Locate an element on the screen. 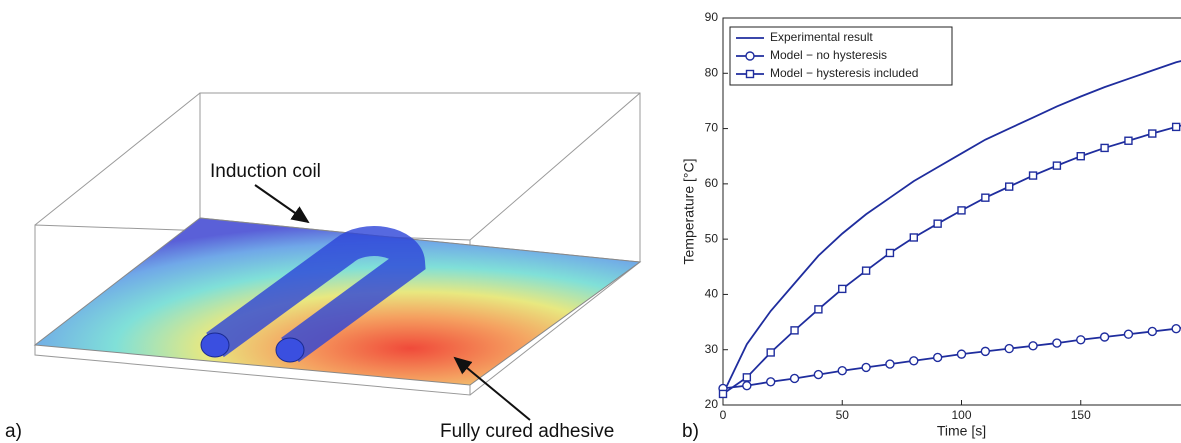 The width and height of the screenshot is (1181, 443). x-tick-label: 150 is located at coordinates (1081, 415).